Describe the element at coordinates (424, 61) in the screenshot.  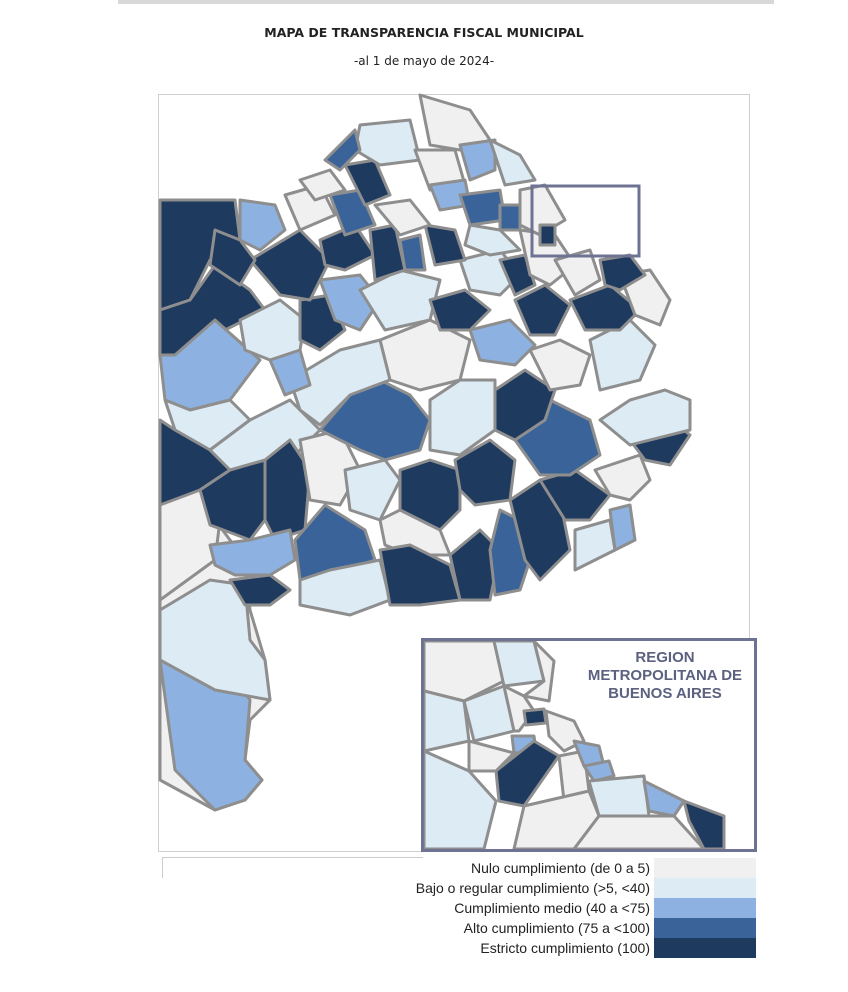
I see `map-subtitle: -al 1 de mayo de 2024-` at that location.